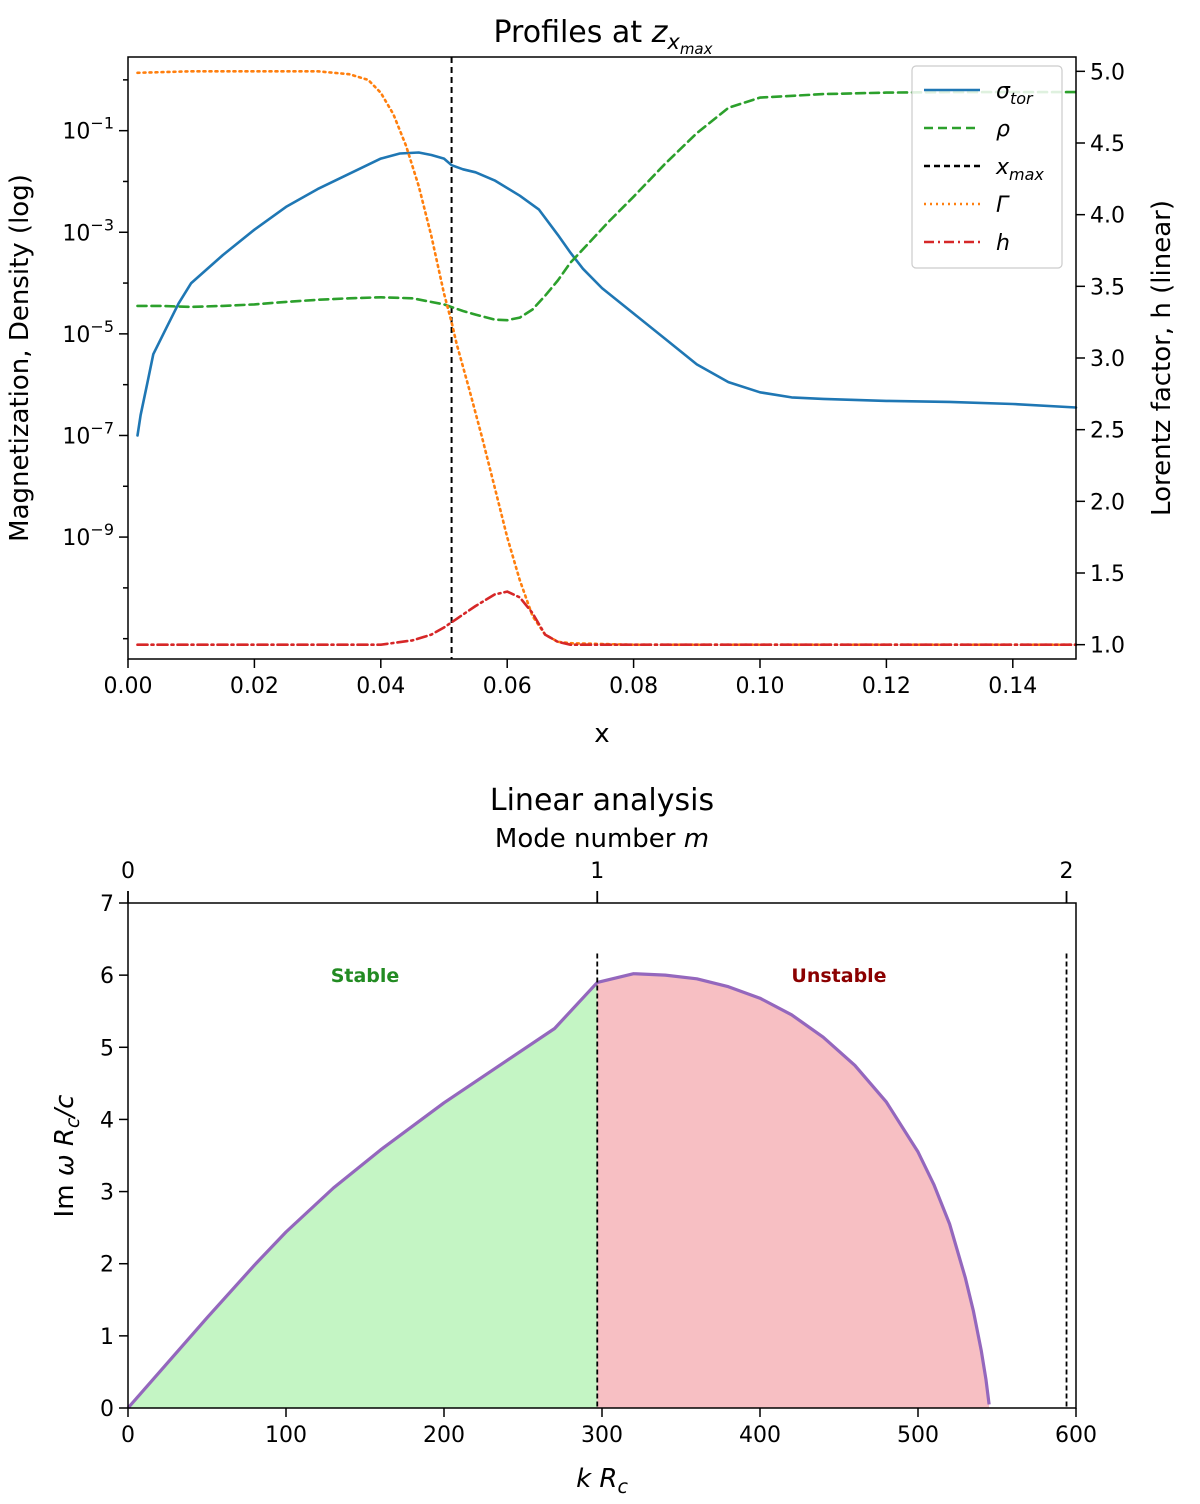 This screenshot has width=1200, height=1504. What do you see at coordinates (1107, 287) in the screenshot?
I see `right-y-tick-label: 3.5` at bounding box center [1107, 287].